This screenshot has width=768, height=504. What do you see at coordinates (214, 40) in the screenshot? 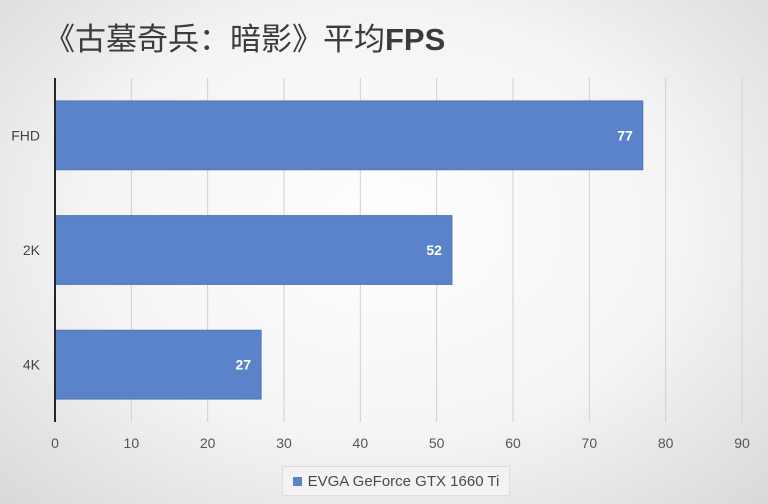
I see `chart-title-main: 《古墓奇兵：暗影》平均` at bounding box center [214, 40].